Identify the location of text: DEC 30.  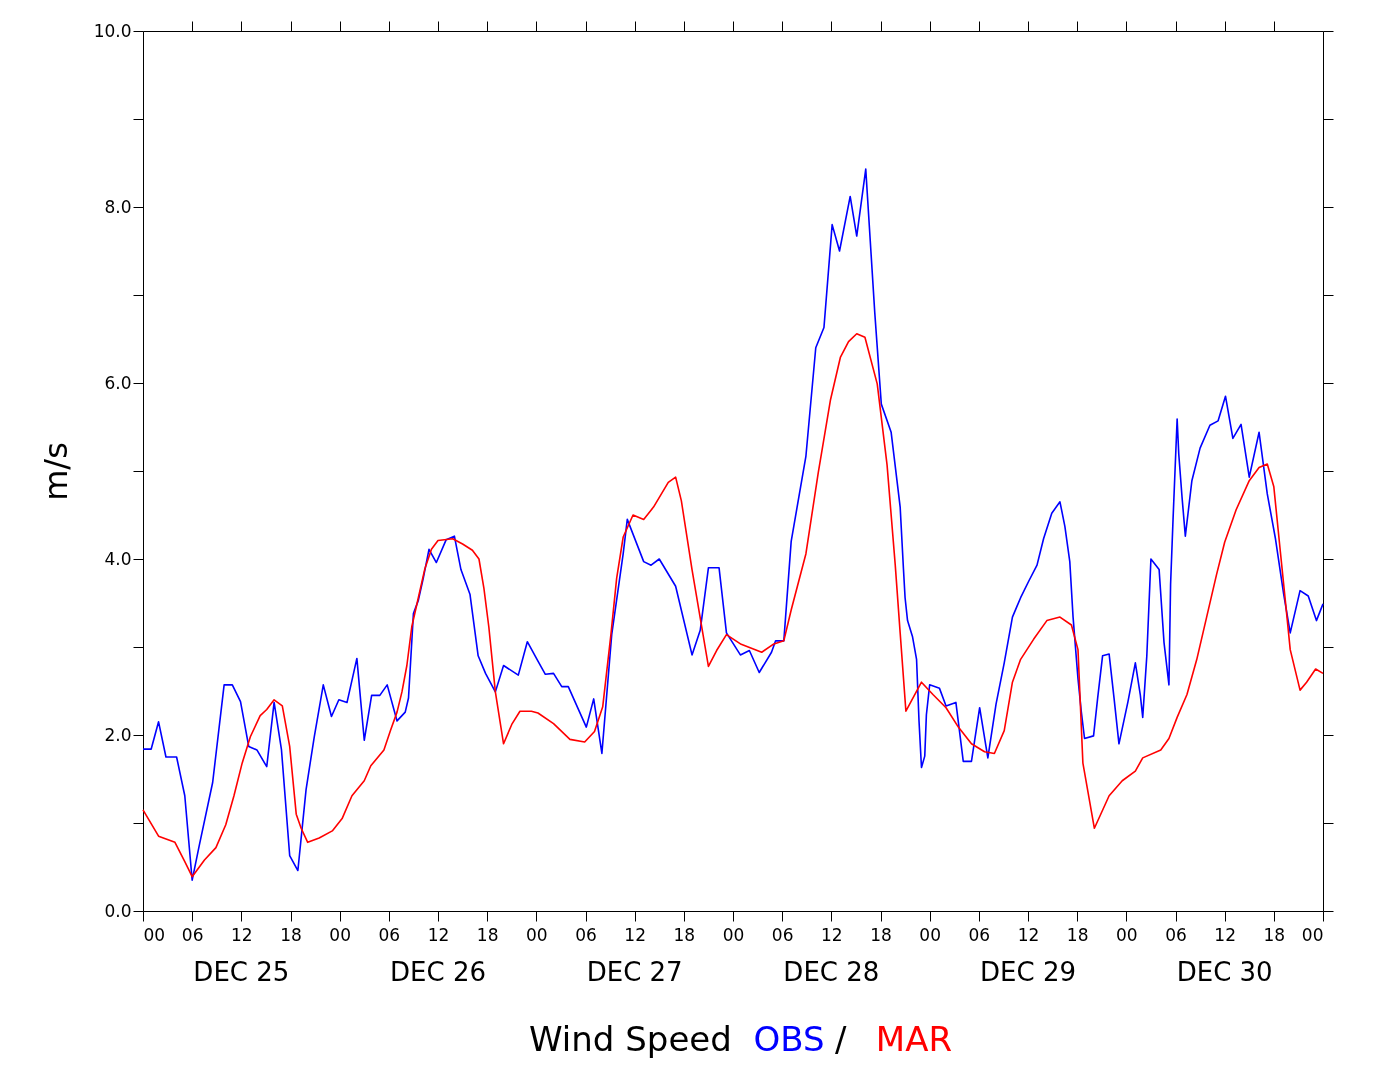
(1224, 972).